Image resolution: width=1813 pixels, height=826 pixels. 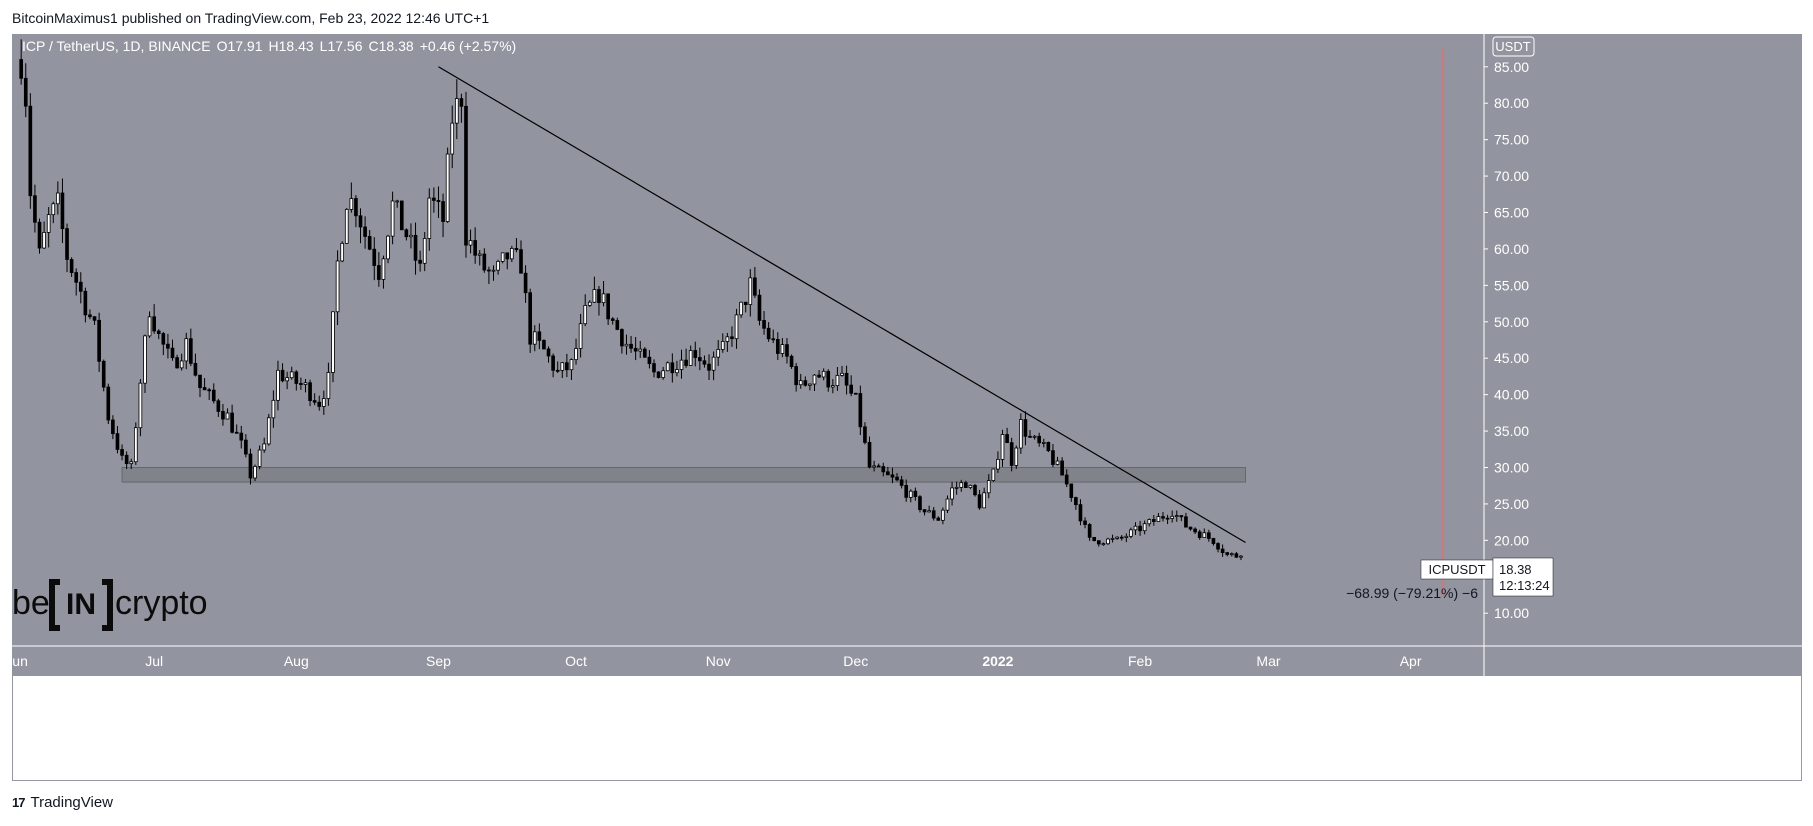 What do you see at coordinates (718, 661) in the screenshot?
I see `x-tick-label: Nov` at bounding box center [718, 661].